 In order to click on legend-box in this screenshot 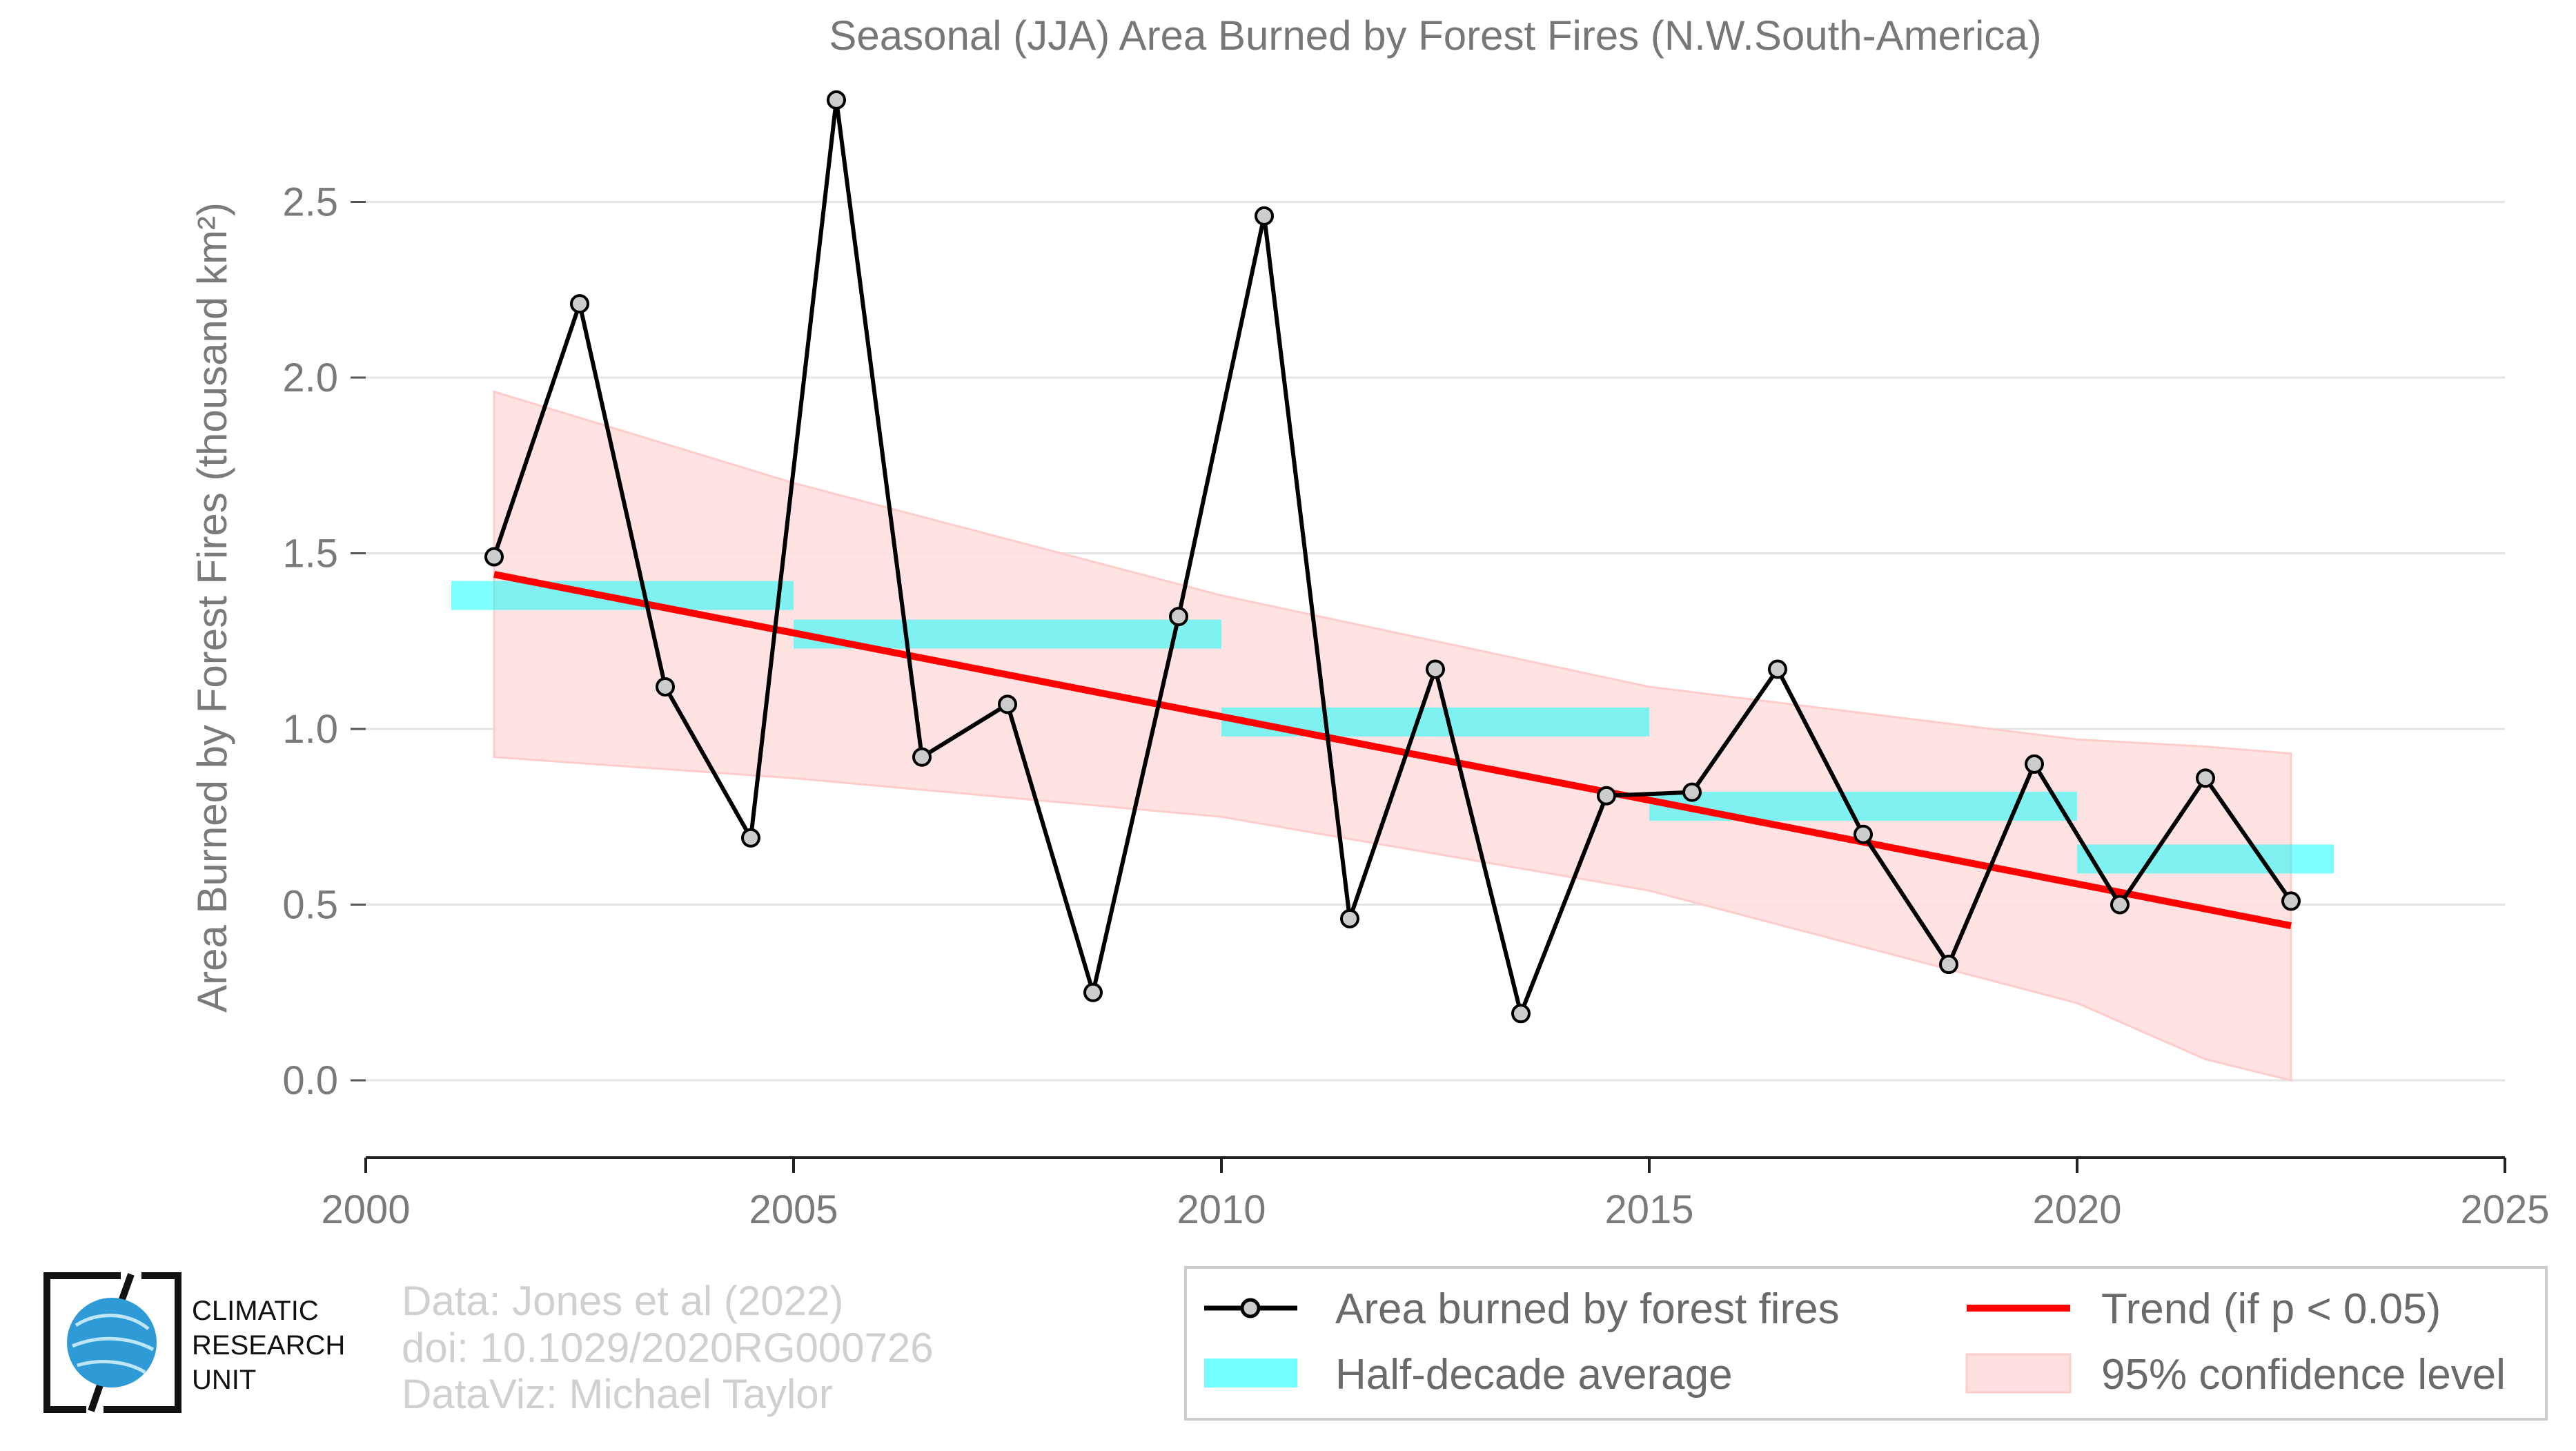, I will do `click(1866, 1344)`.